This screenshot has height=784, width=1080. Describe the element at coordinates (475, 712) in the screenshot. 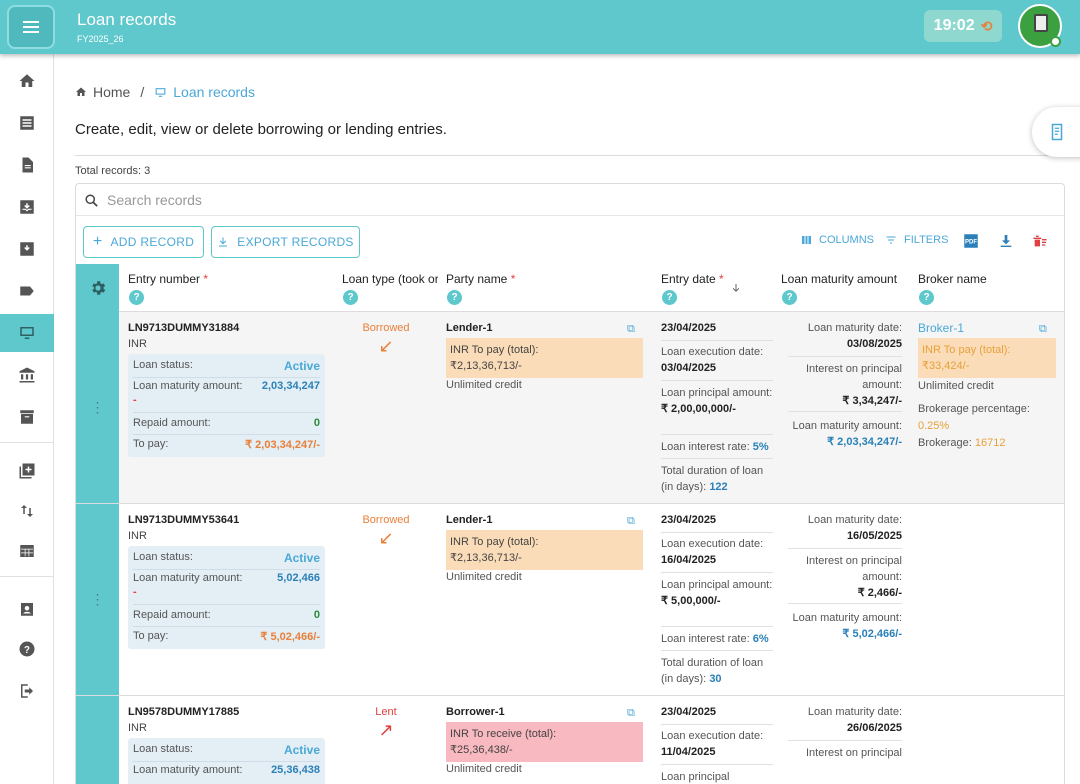

I see `party-name: Borrower-1` at that location.